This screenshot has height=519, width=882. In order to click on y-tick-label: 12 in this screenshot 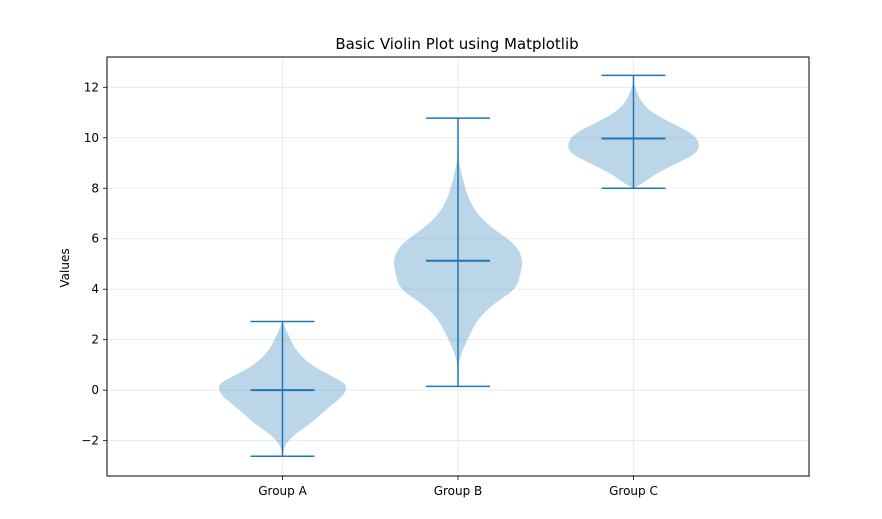, I will do `click(91, 87)`.